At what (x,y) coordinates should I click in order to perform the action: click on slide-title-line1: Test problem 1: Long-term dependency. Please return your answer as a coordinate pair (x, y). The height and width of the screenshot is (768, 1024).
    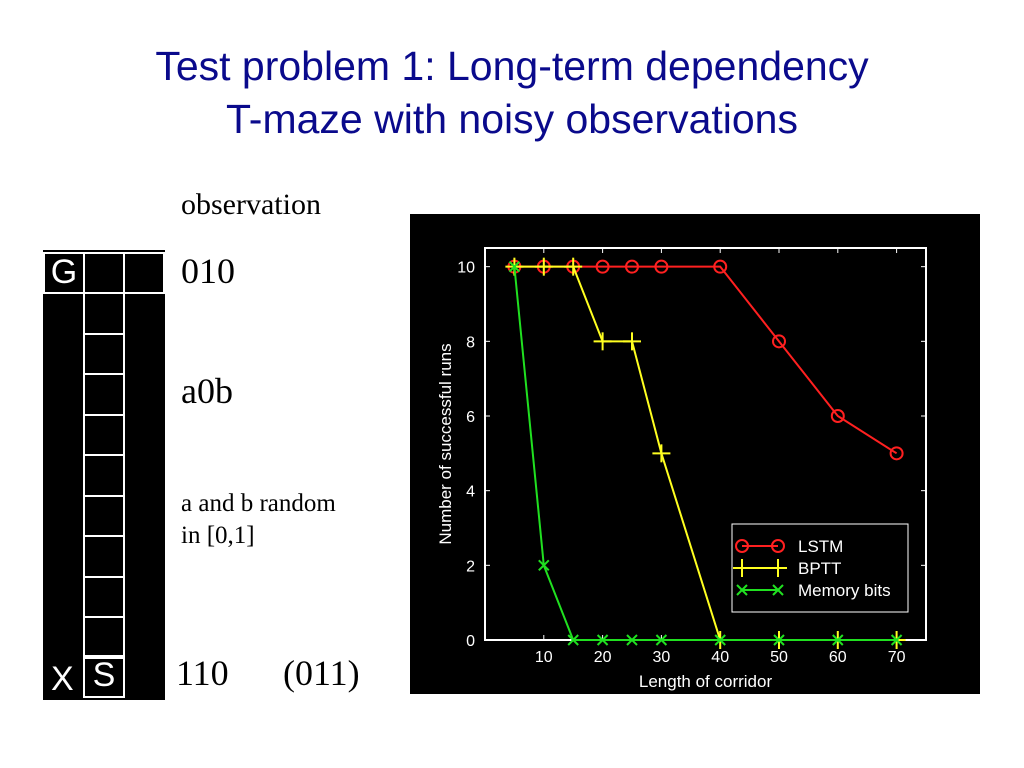
    Looking at the image, I should click on (512, 66).